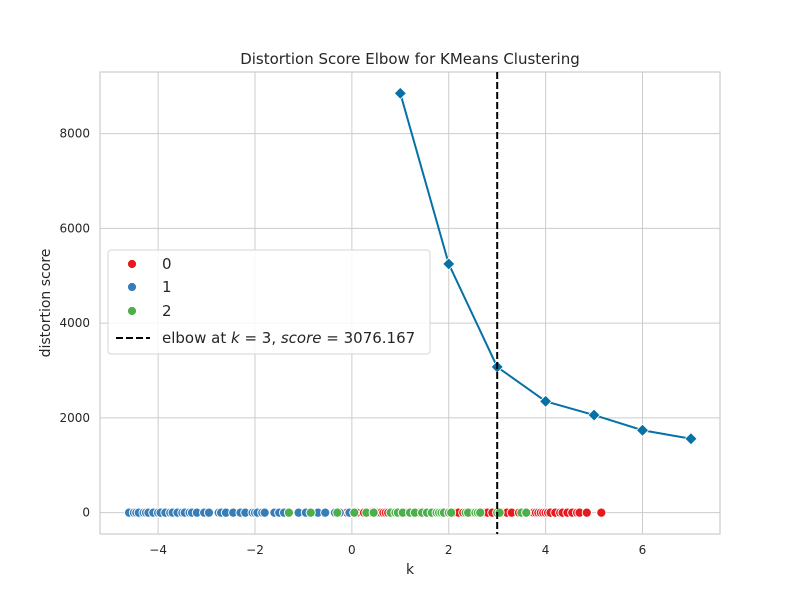  I want to click on legend-label-elbow: elbow at k = 3, score = 3076.167, so click(288, 338).